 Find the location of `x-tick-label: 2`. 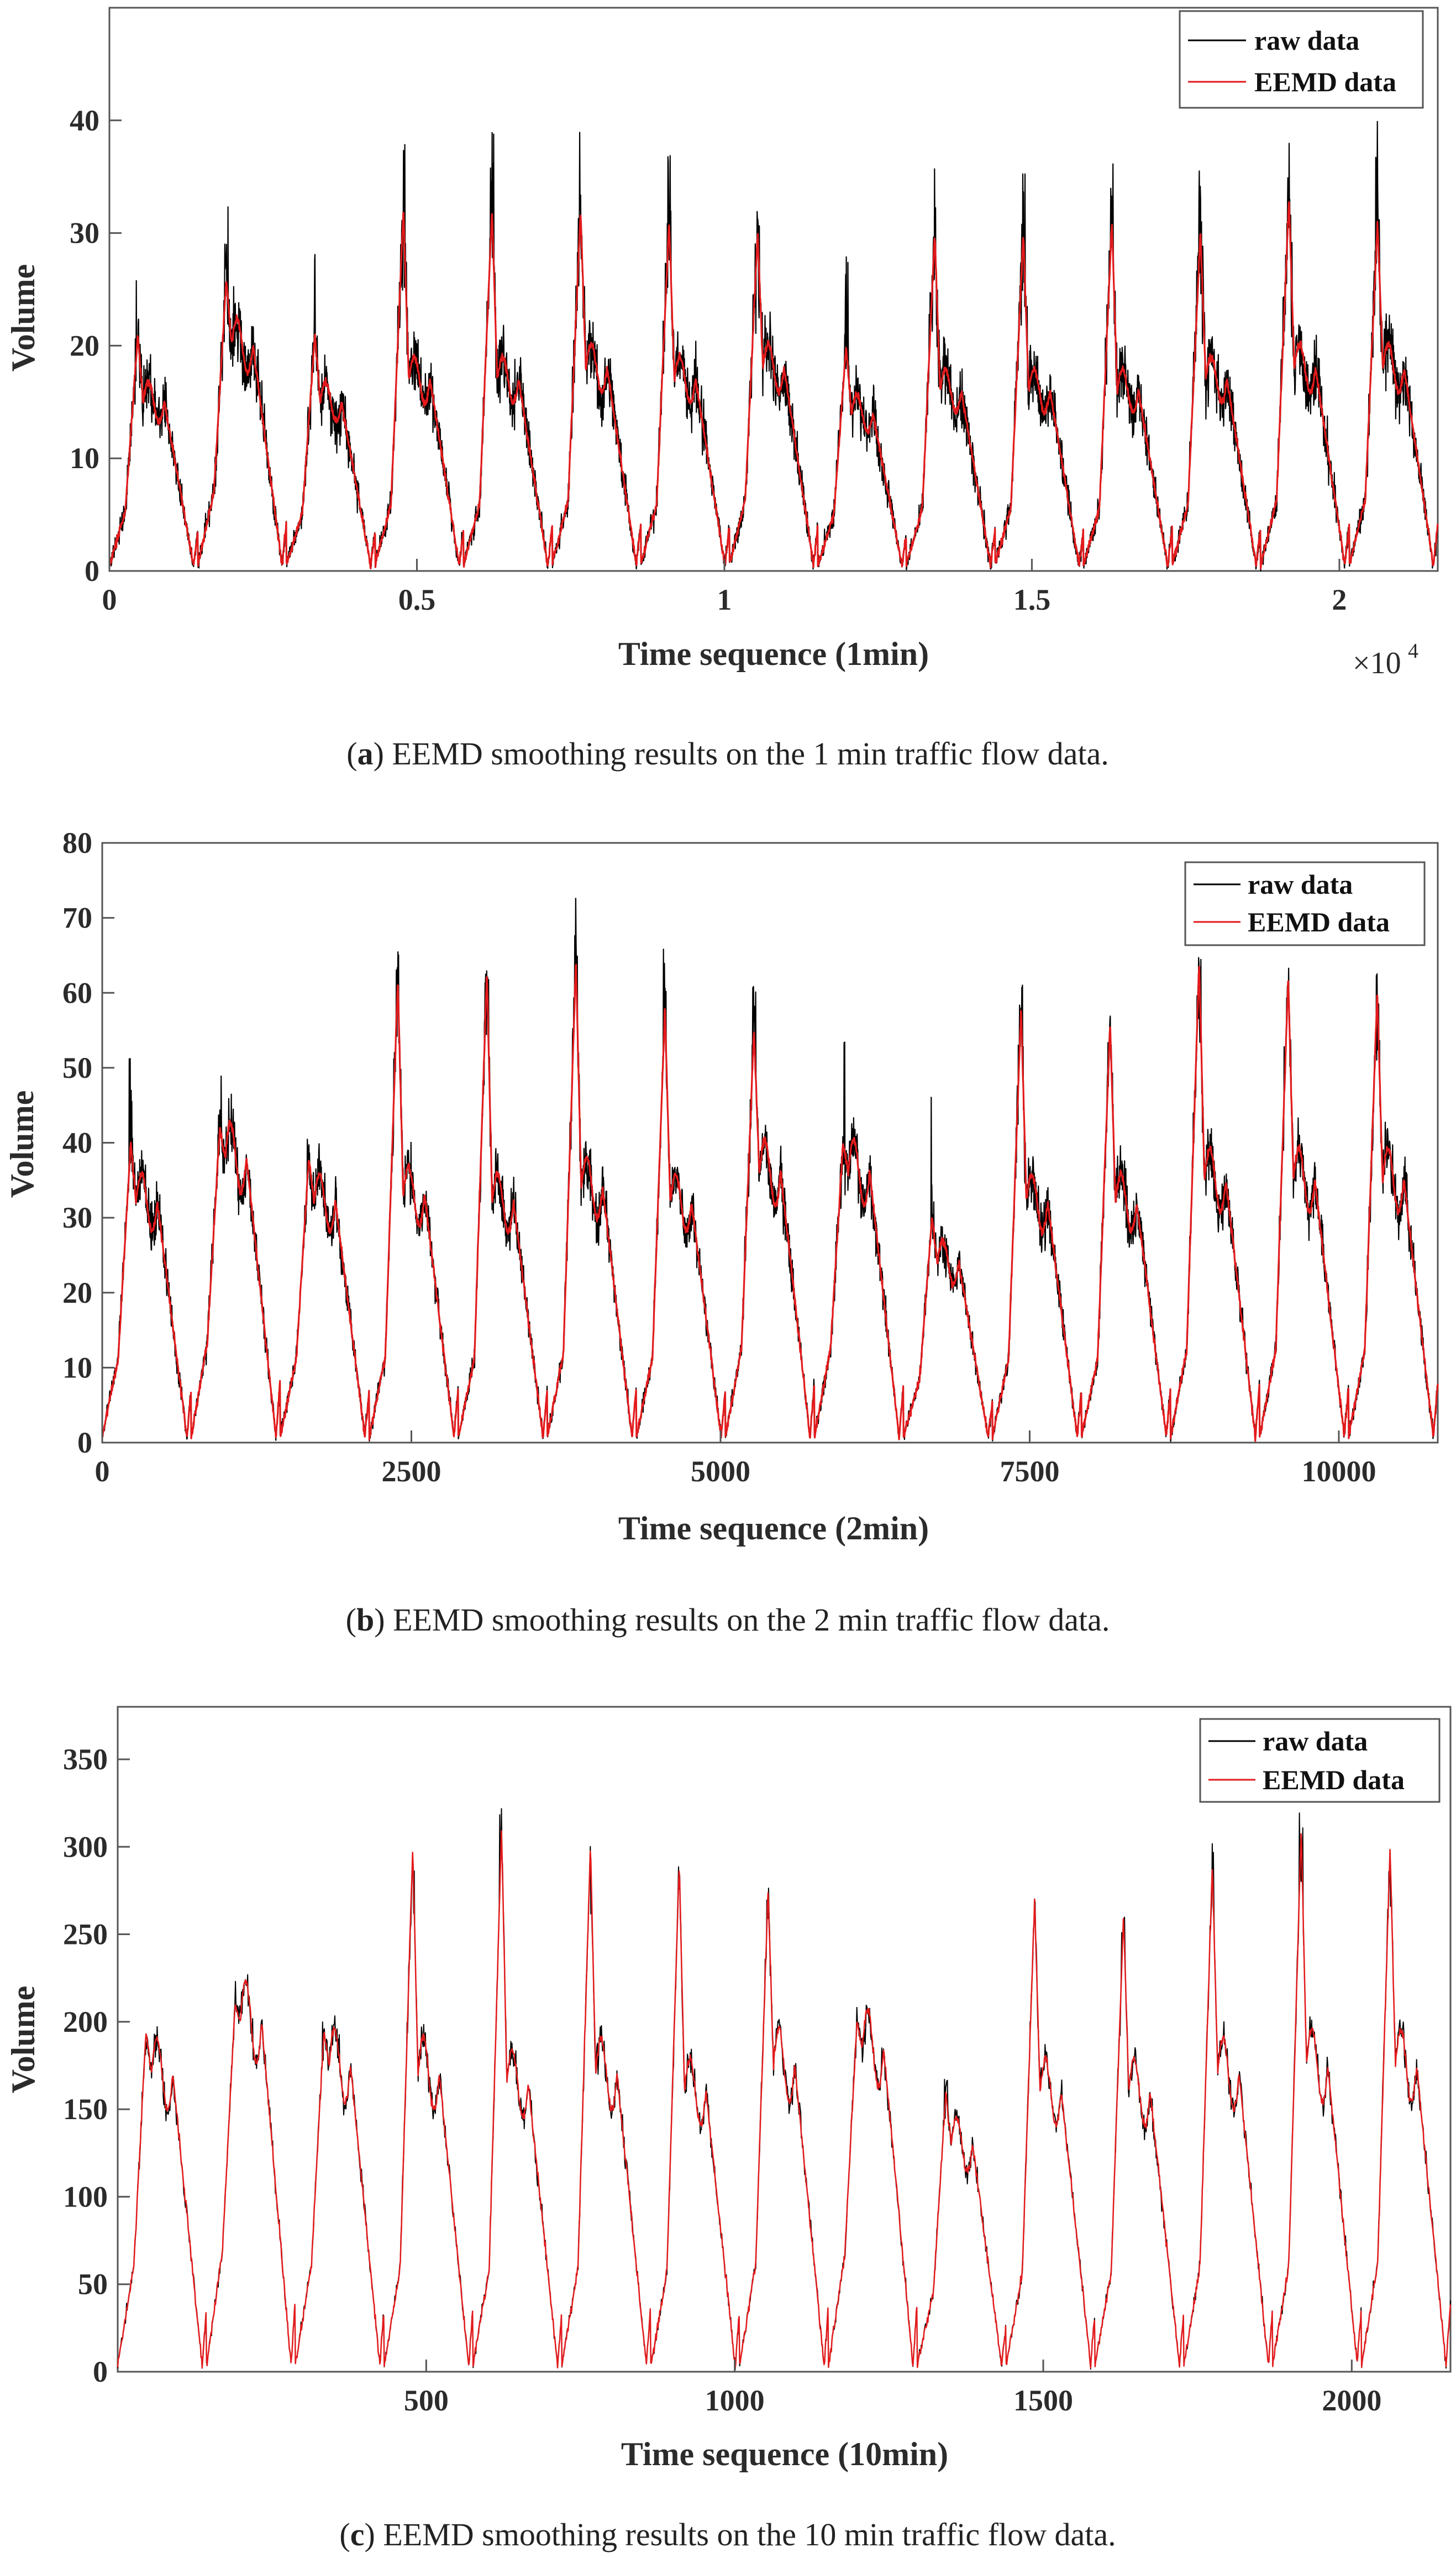

x-tick-label: 2 is located at coordinates (1339, 599).